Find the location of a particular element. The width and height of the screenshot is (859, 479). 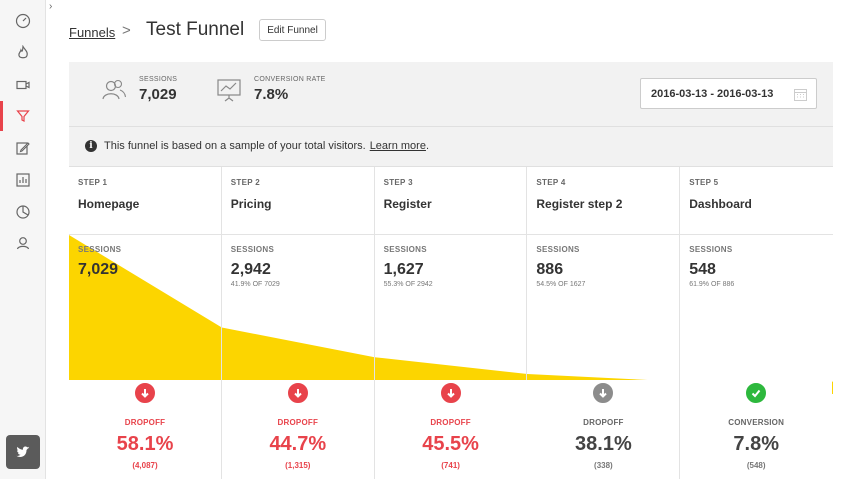

step-sessions: SESSIONS 2,942 41.9% OF 7029 is located at coordinates (255, 266).